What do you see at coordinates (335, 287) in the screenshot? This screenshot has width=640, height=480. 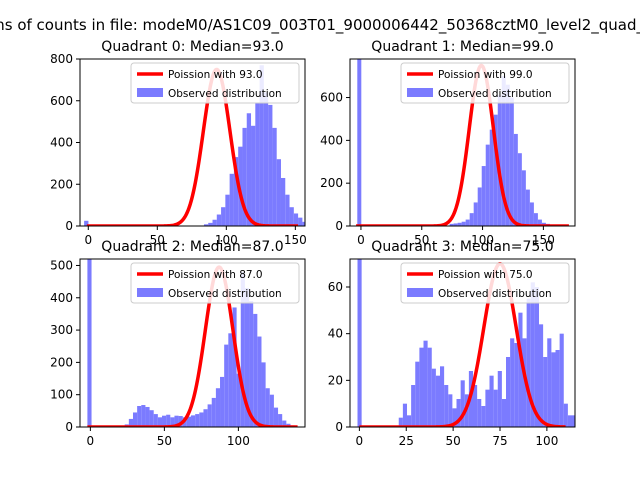 I see `y-tick-label: 60` at bounding box center [335, 287].